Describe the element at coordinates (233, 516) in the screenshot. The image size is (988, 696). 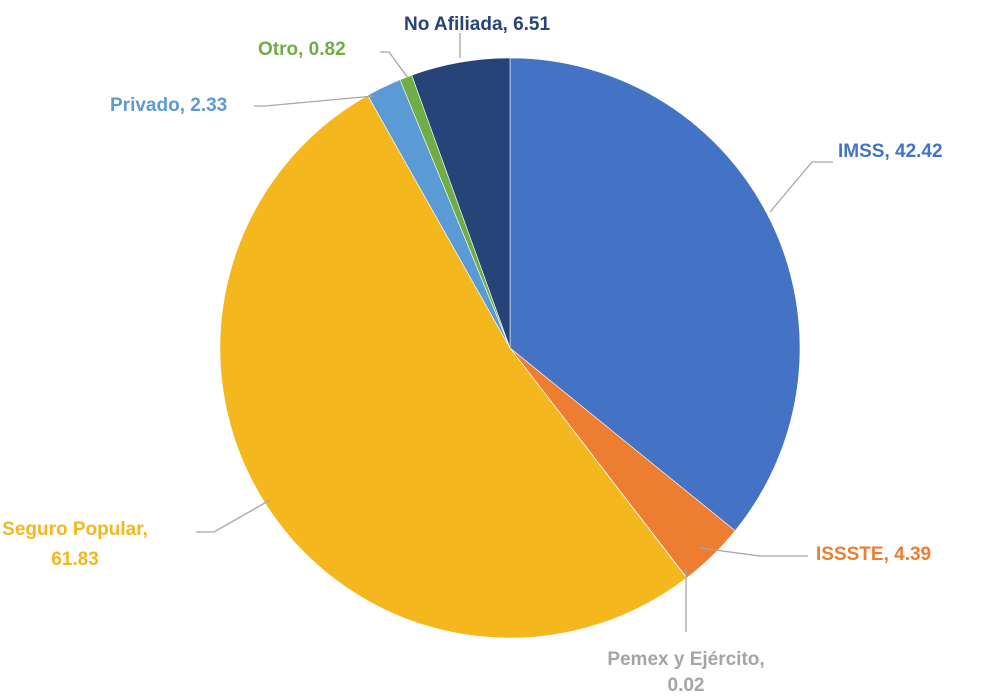
I see `leader-line-seguro-popular` at that location.